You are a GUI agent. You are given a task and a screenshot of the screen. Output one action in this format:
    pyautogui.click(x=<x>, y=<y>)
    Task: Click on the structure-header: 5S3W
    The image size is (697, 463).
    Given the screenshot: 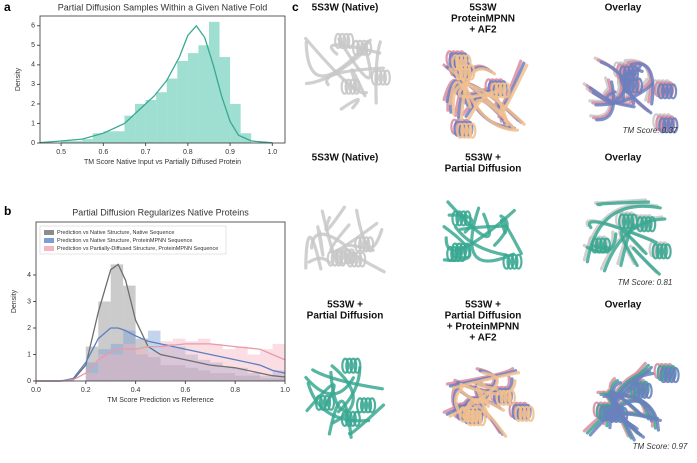 What is the action you would take?
    pyautogui.click(x=483, y=8)
    